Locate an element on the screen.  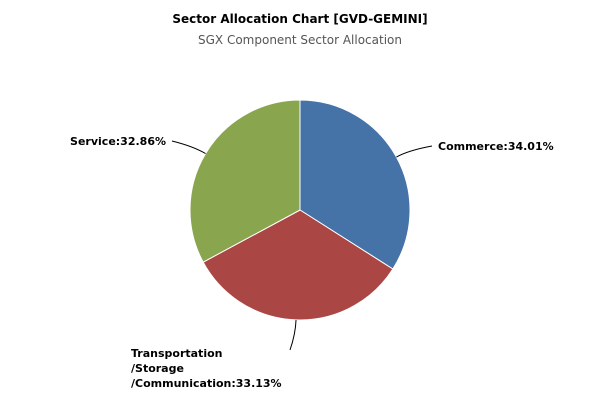
data-label: Commerce:34.01% is located at coordinates (496, 146).